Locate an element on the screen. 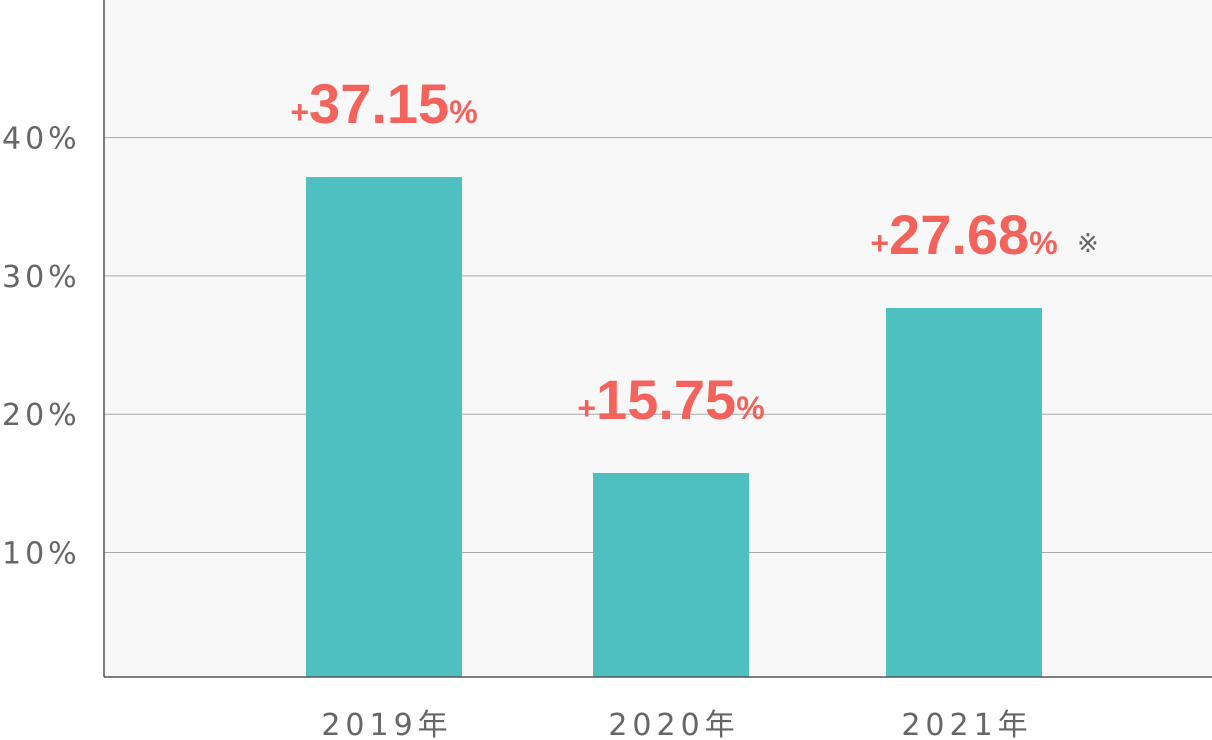 The width and height of the screenshot is (1212, 740). y-tick-label: 20% is located at coordinates (41, 415).